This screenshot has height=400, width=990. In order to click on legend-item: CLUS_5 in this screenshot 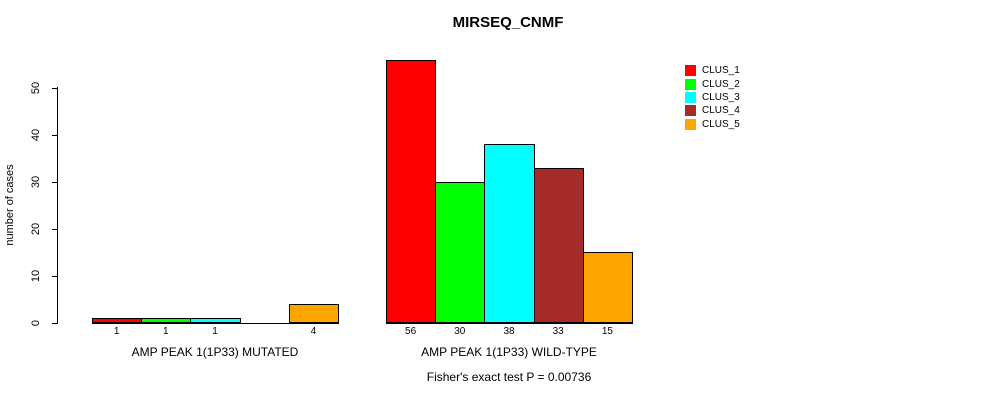, I will do `click(712, 124)`.